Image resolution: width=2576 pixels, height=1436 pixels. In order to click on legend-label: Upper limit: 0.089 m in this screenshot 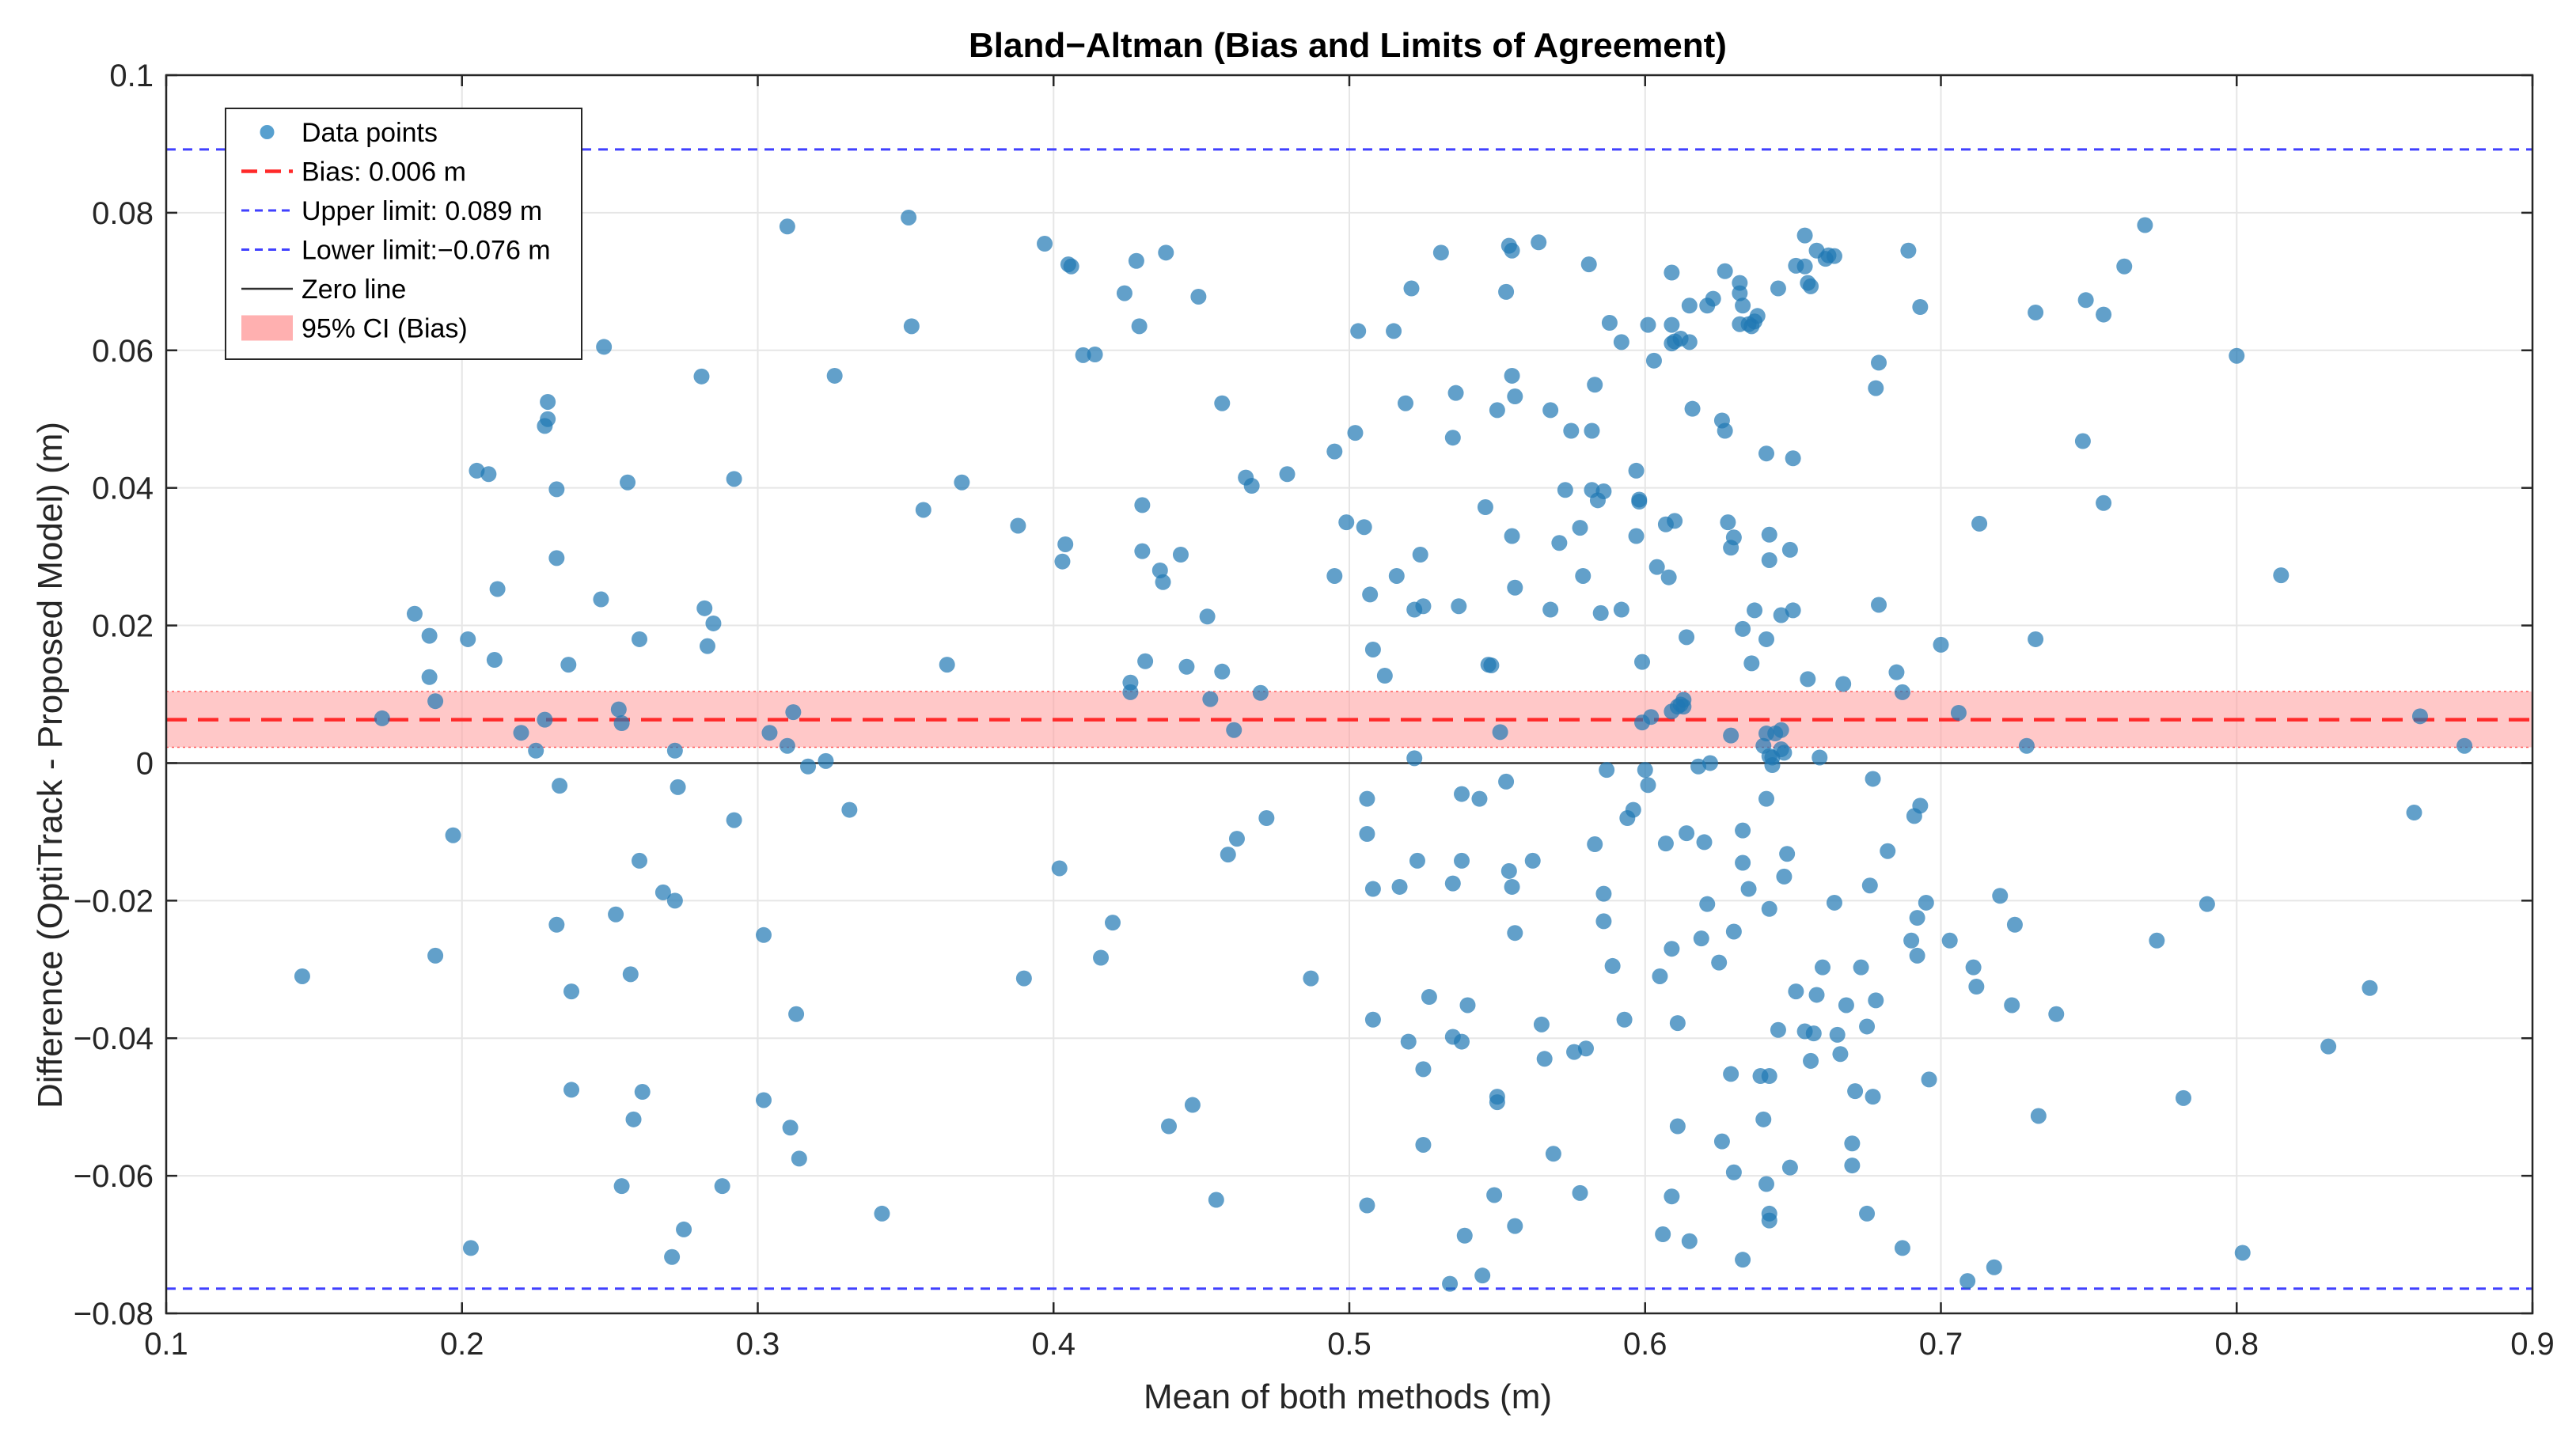, I will do `click(422, 211)`.